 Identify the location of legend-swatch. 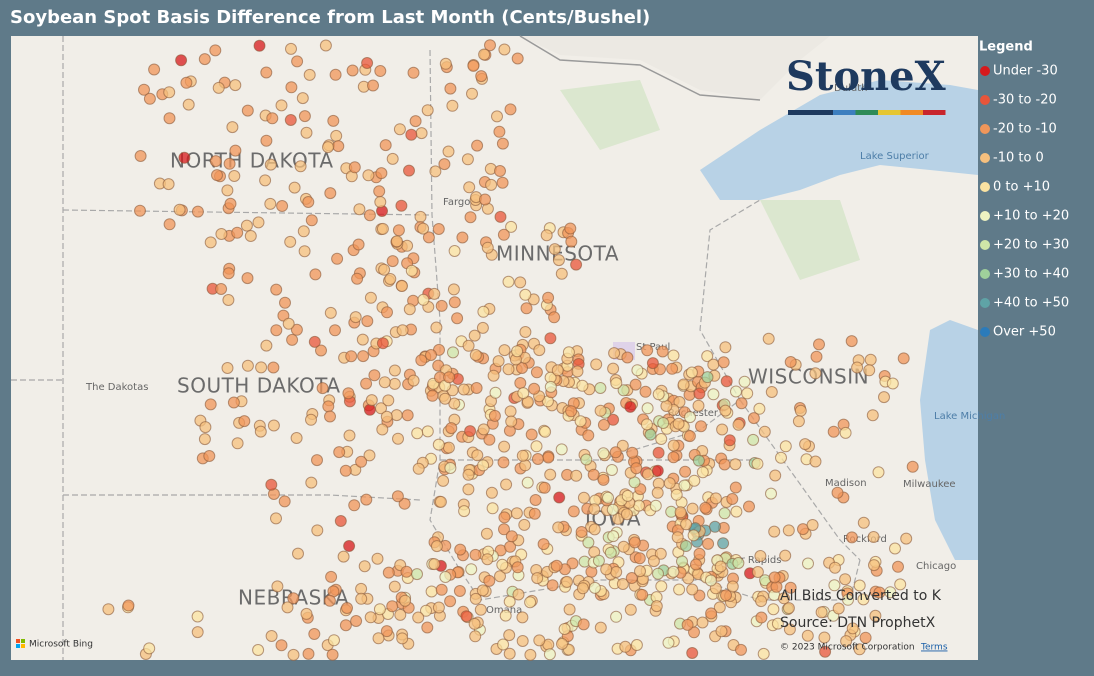
(985, 216).